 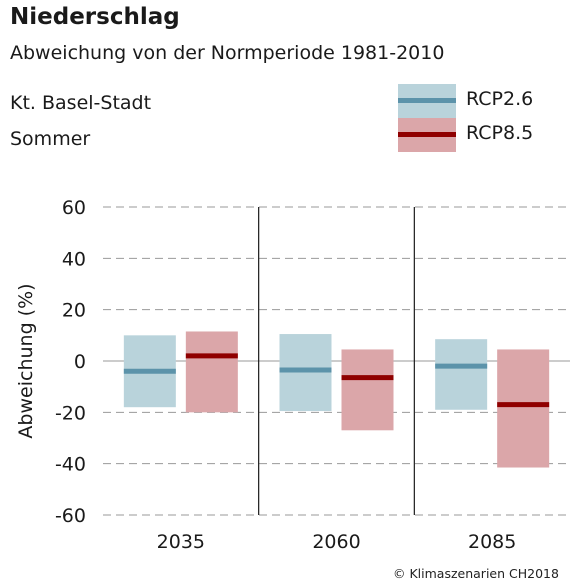 I want to click on y-tick-label: -20, so click(x=70, y=413).